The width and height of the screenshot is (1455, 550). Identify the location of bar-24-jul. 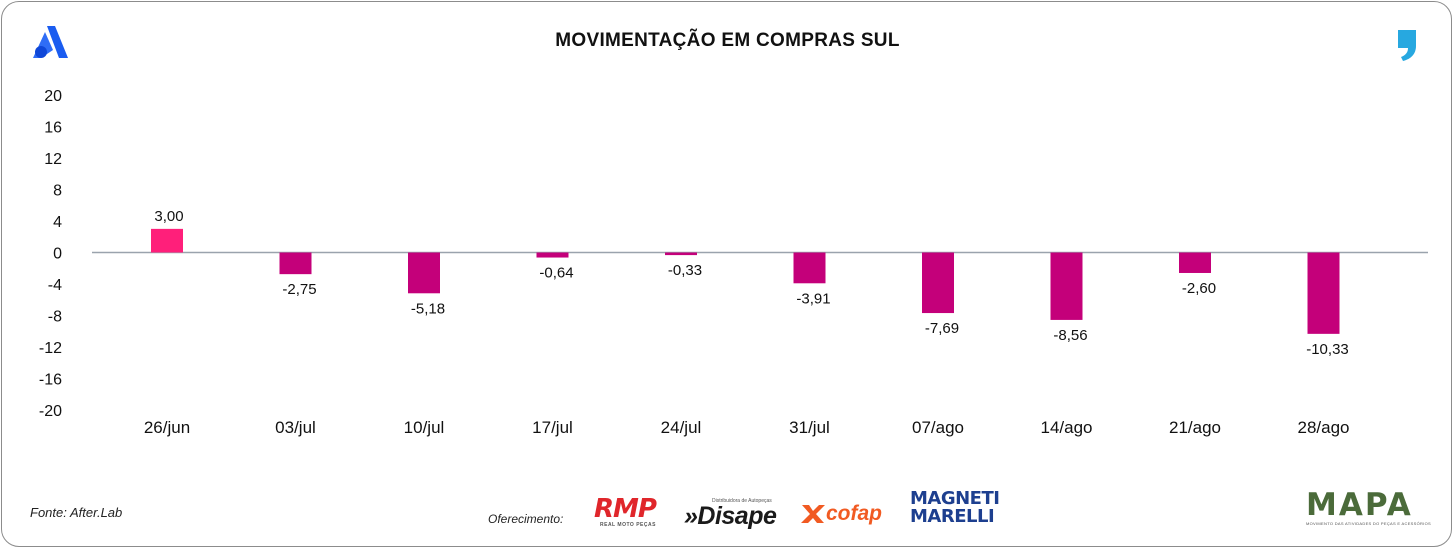
(681, 254).